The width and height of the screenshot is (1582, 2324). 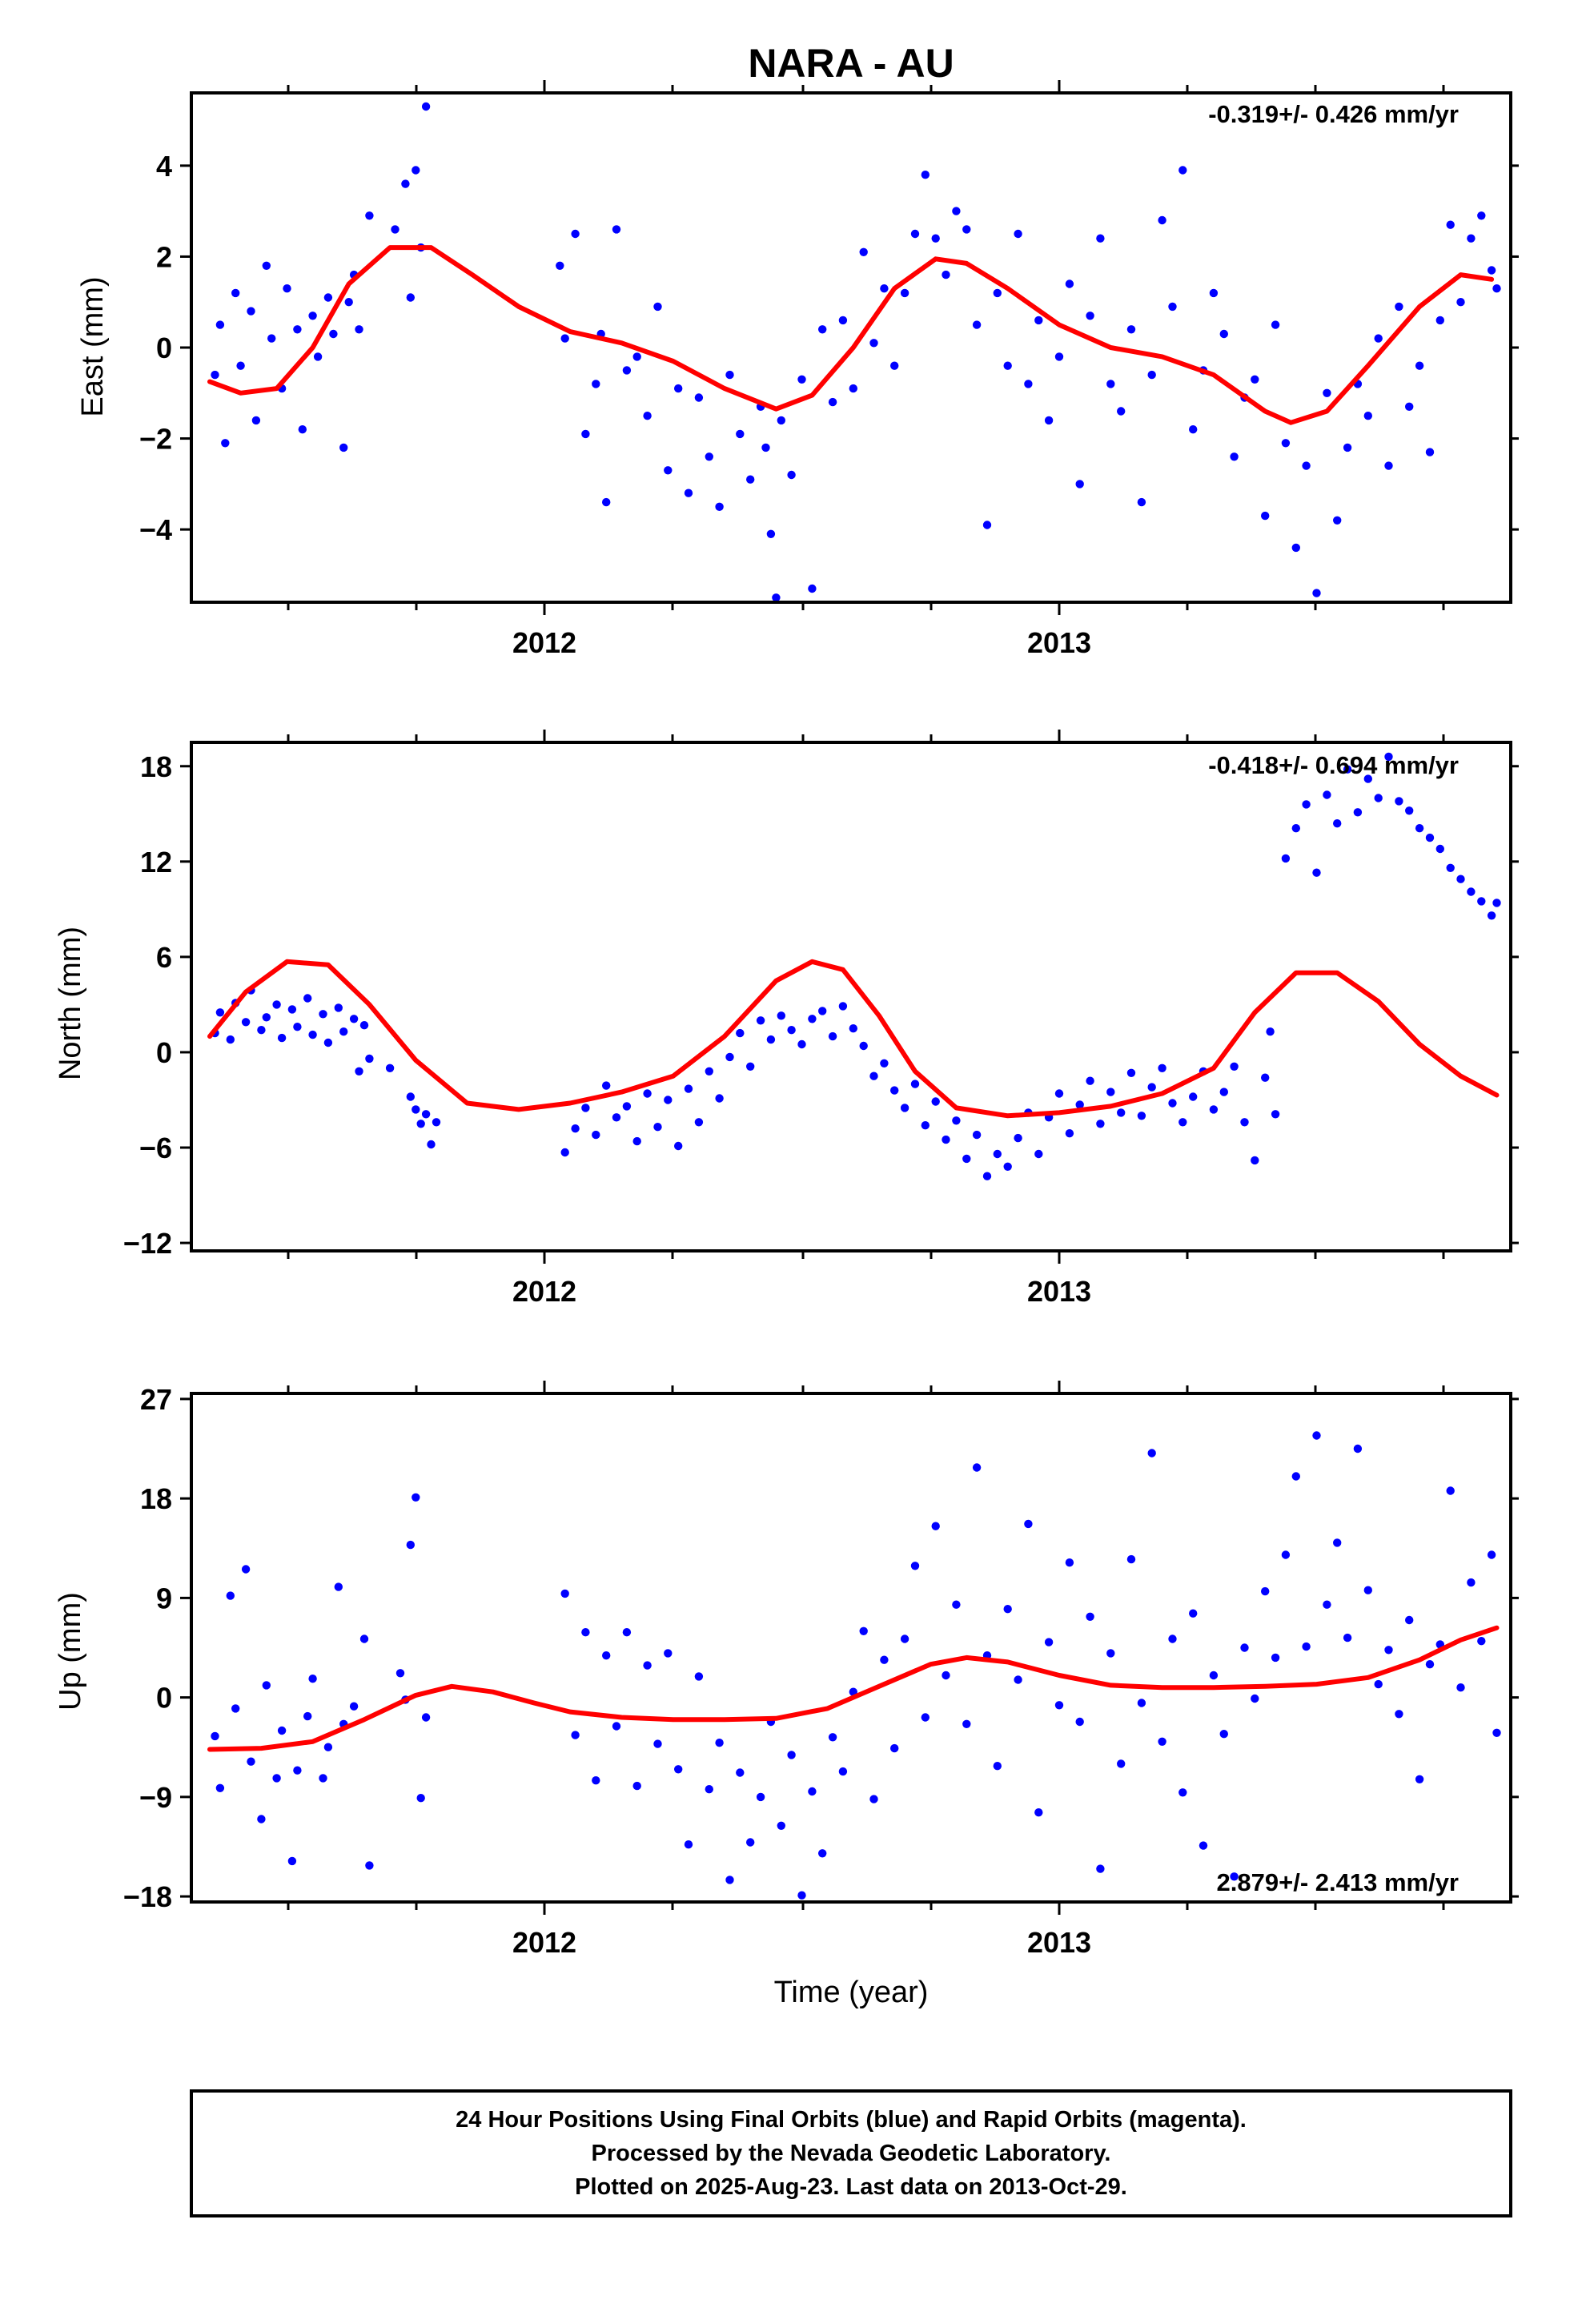 I want to click on east-rate-annotation: -0.319+/- 0.426 mm/yr, so click(x=1333, y=114).